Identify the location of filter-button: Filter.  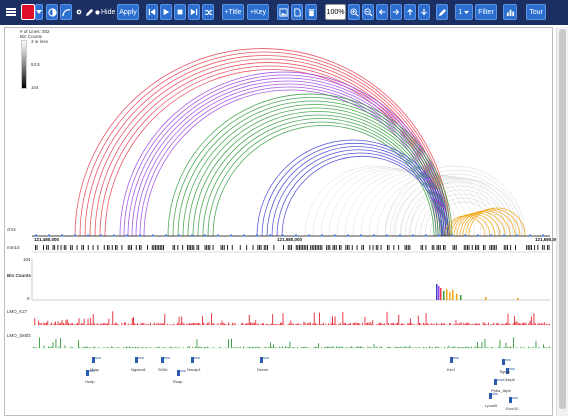
(486, 12).